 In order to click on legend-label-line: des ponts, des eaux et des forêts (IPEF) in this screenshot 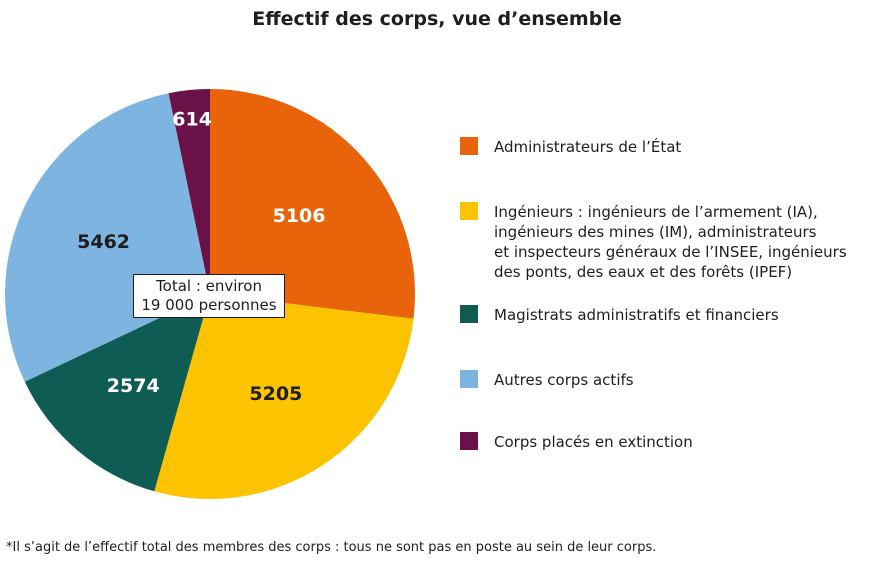, I will do `click(643, 272)`.